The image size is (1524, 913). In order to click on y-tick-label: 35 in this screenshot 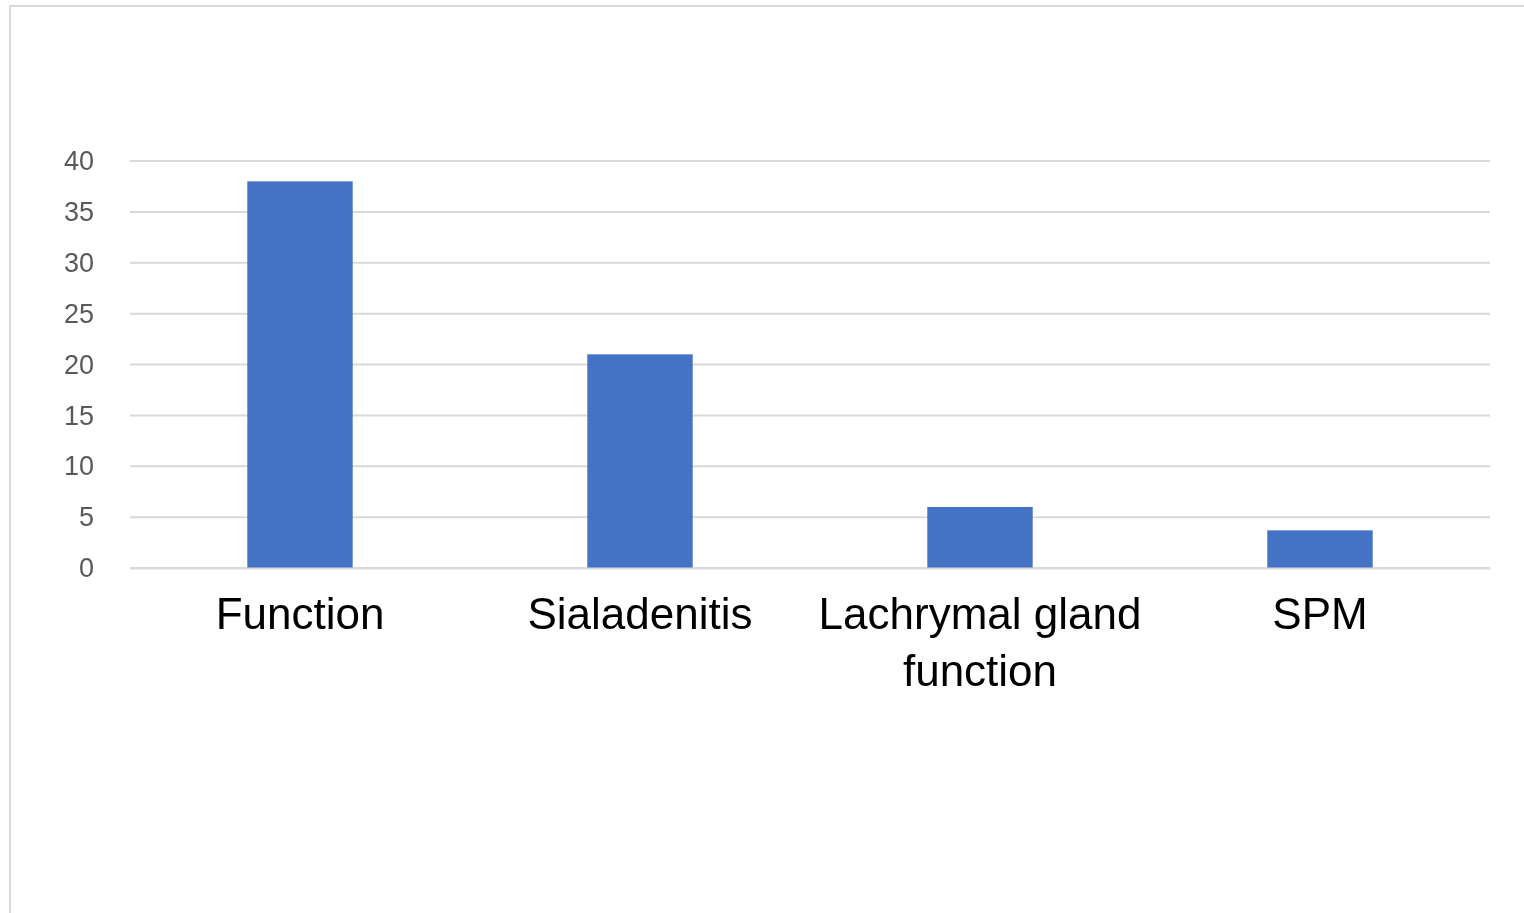, I will do `click(78, 212)`.